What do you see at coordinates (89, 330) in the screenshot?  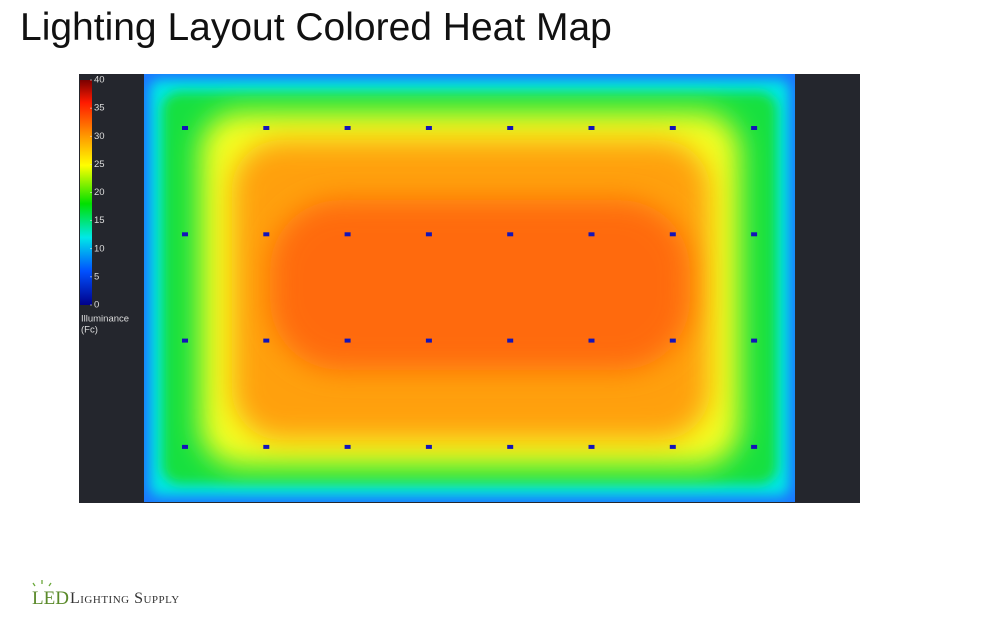 I see `colorbar-label: (Fc)` at bounding box center [89, 330].